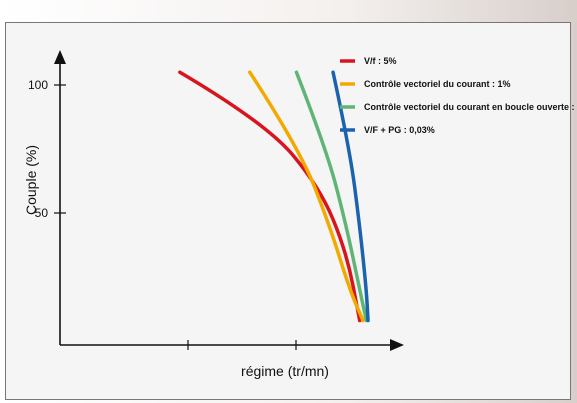  Describe the element at coordinates (42, 213) in the screenshot. I see `y-tick-label: 50` at that location.